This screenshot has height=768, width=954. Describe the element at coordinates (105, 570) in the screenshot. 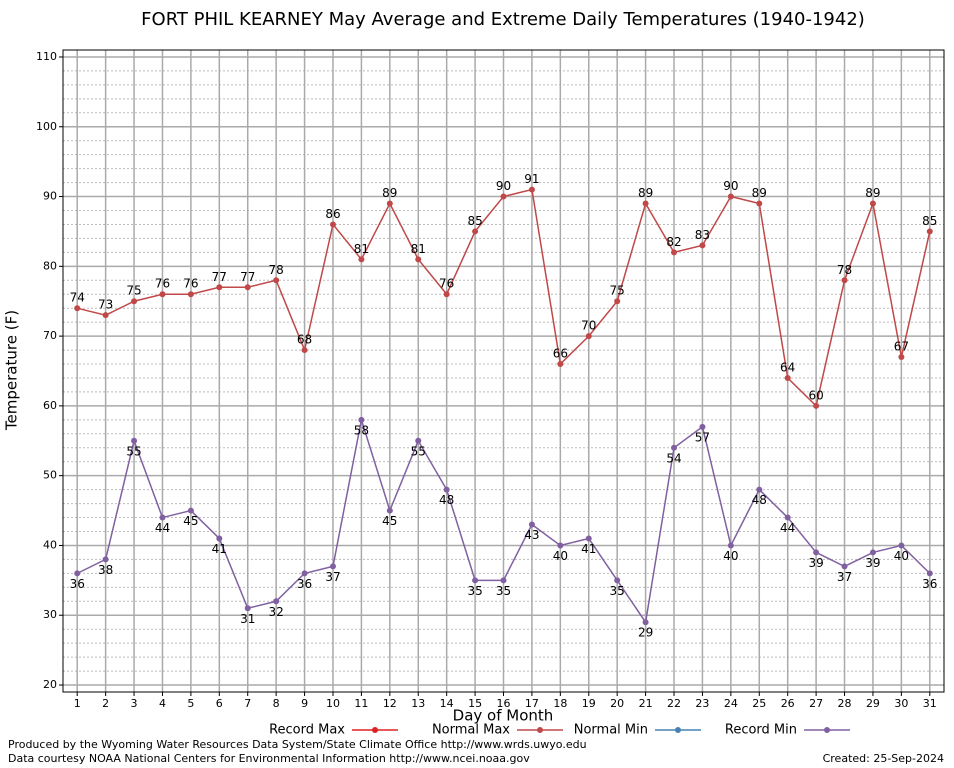

I see `data-label: 38` at that location.